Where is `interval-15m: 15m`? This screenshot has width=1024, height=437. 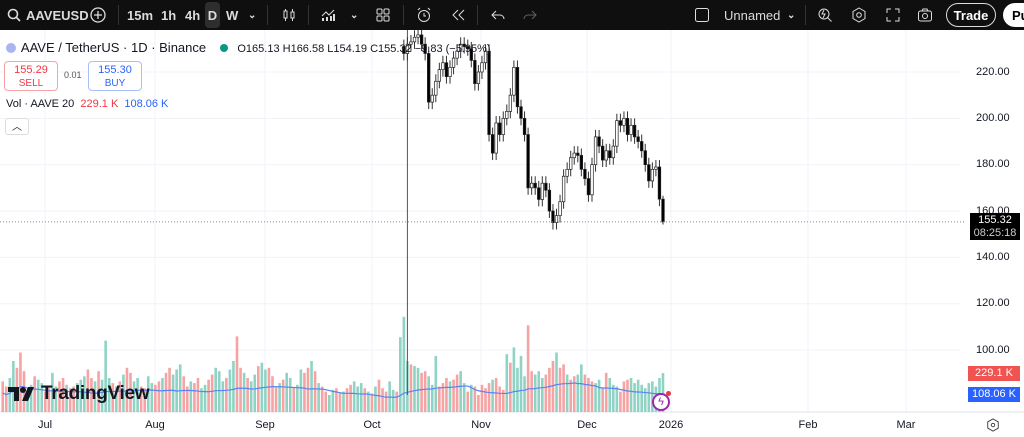 interval-15m: 15m is located at coordinates (140, 15).